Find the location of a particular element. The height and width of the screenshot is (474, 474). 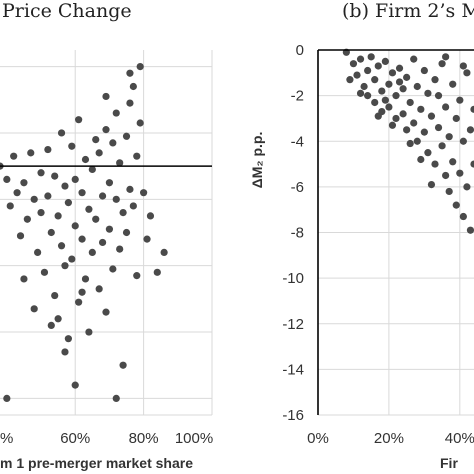

panel-a-title: Price Change is located at coordinates (67, 11).